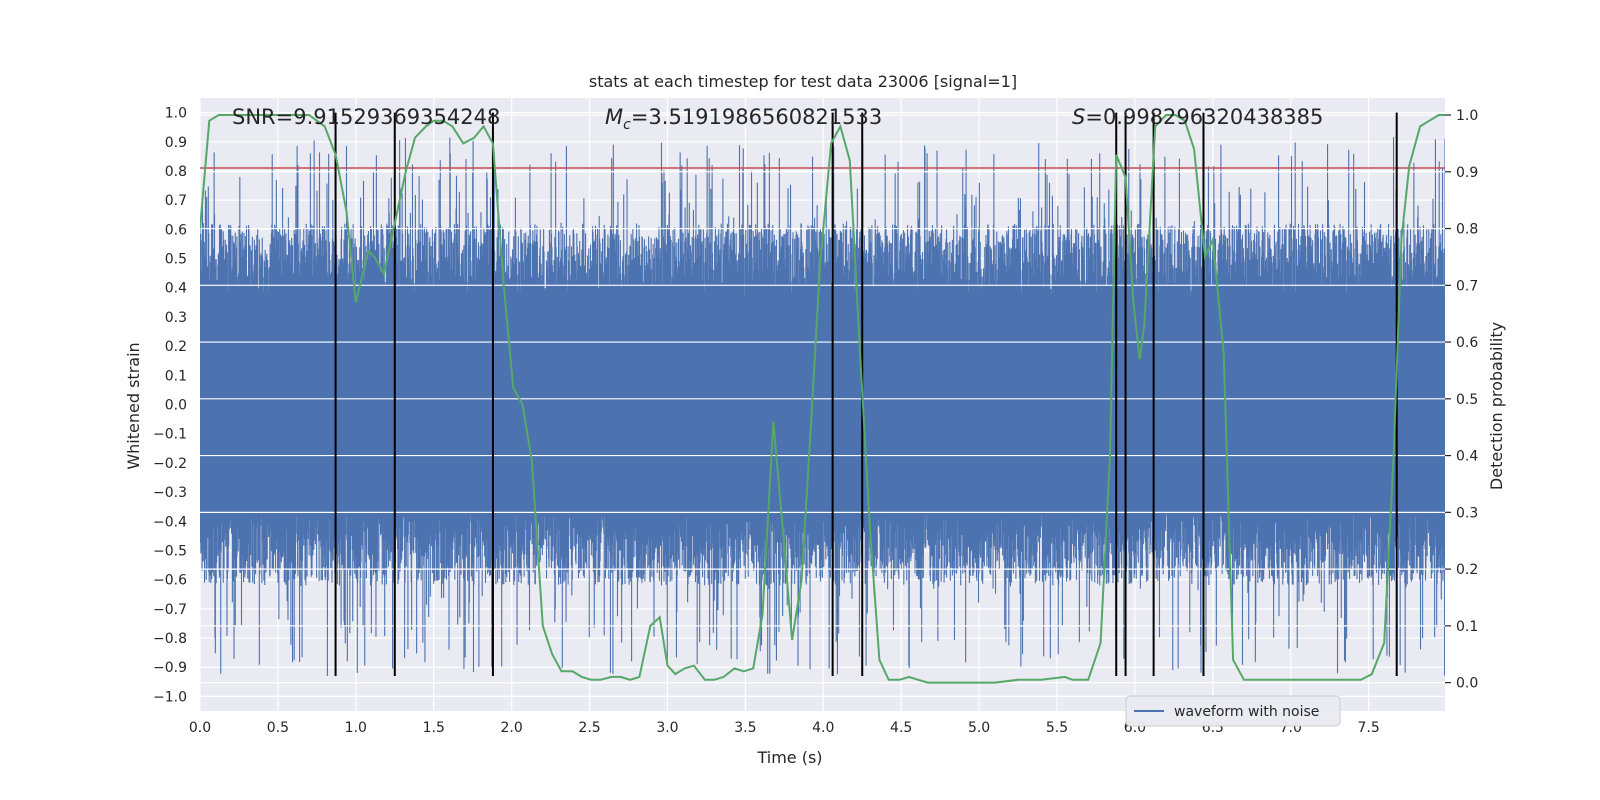  What do you see at coordinates (667, 728) in the screenshot?
I see `x-tick-label: 3.0` at bounding box center [667, 728].